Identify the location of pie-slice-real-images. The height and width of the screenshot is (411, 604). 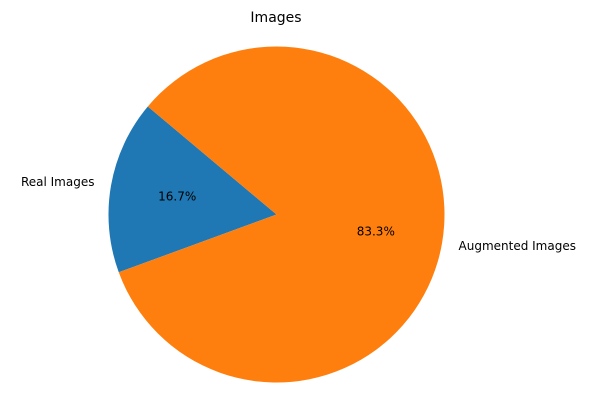
(192, 189).